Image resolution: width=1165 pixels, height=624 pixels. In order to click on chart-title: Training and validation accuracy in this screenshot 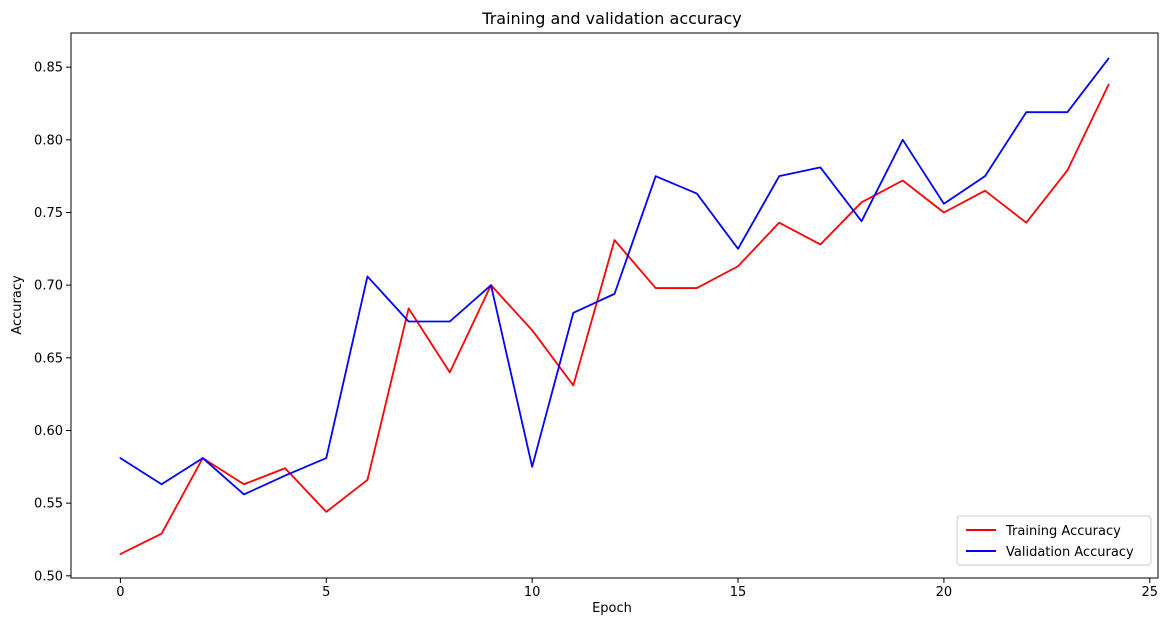, I will do `click(611, 18)`.